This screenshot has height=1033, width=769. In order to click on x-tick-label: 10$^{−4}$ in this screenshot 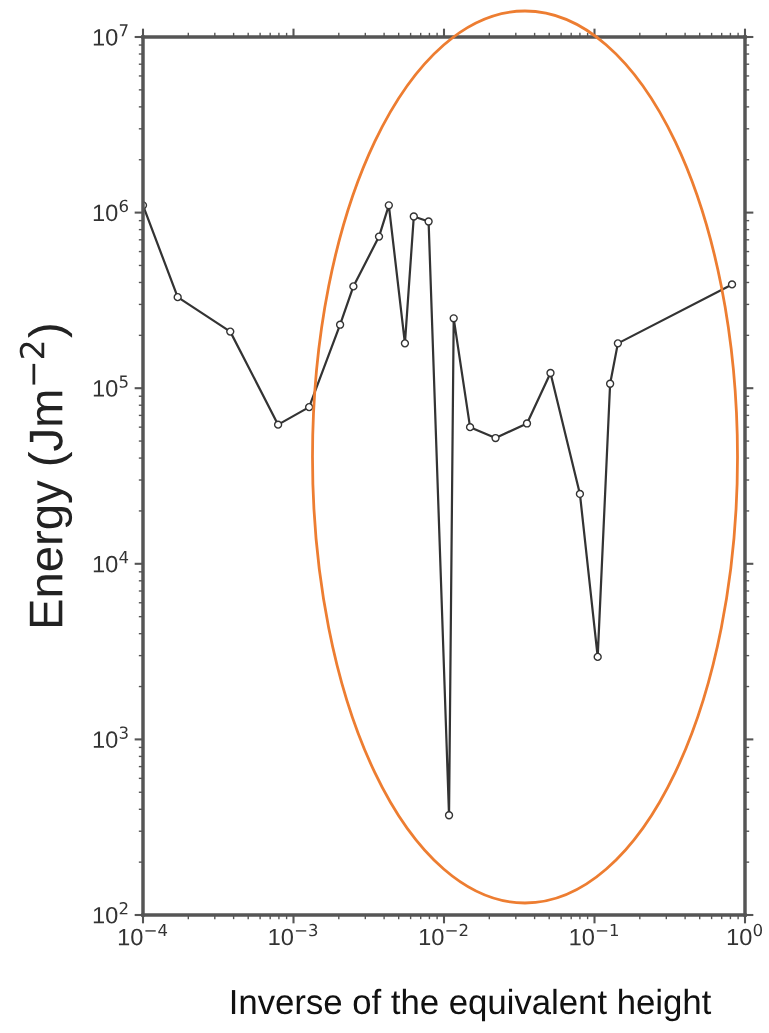, I will do `click(143, 935)`.